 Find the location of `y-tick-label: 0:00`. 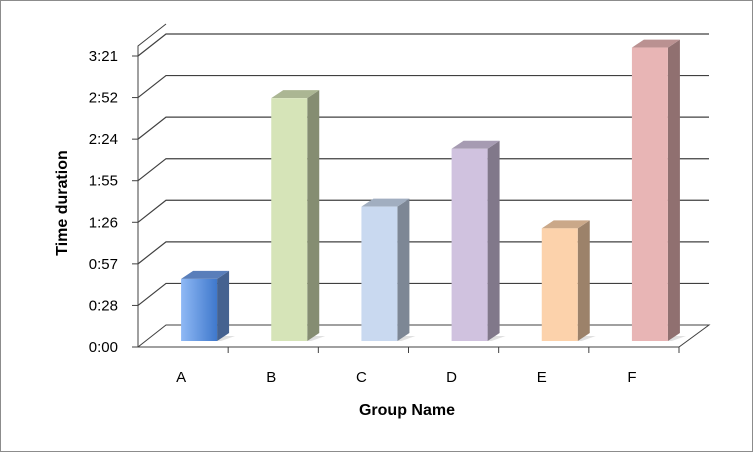

y-tick-label: 0:00 is located at coordinates (103, 347).